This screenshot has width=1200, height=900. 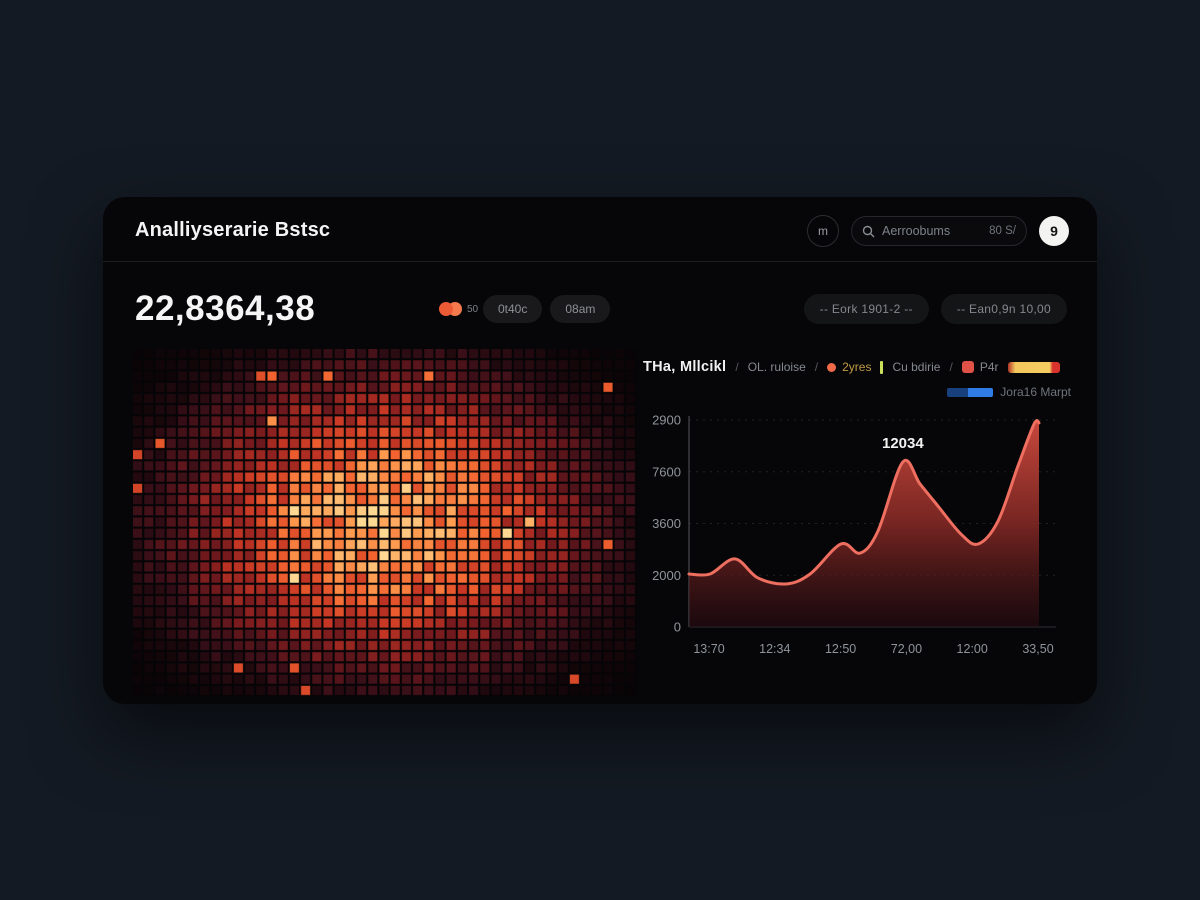 I want to click on kpi-indicator-caption: 50, so click(x=473, y=309).